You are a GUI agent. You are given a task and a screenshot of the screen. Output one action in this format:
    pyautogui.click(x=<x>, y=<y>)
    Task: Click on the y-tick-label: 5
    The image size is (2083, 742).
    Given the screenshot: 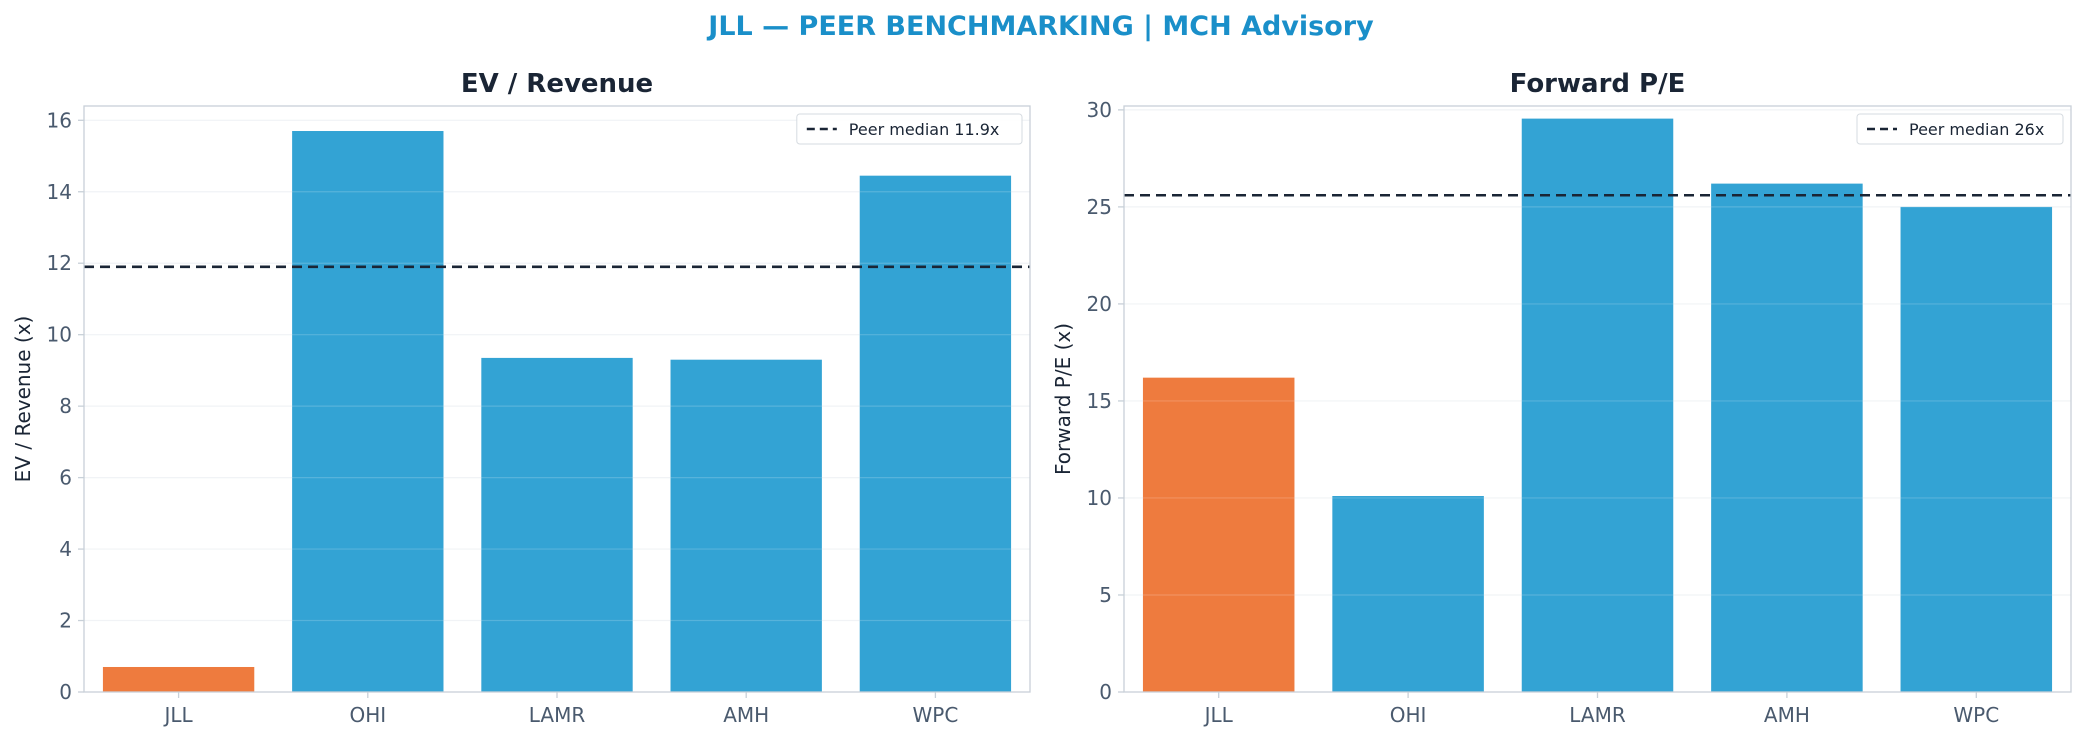 What is the action you would take?
    pyautogui.click(x=1105, y=595)
    